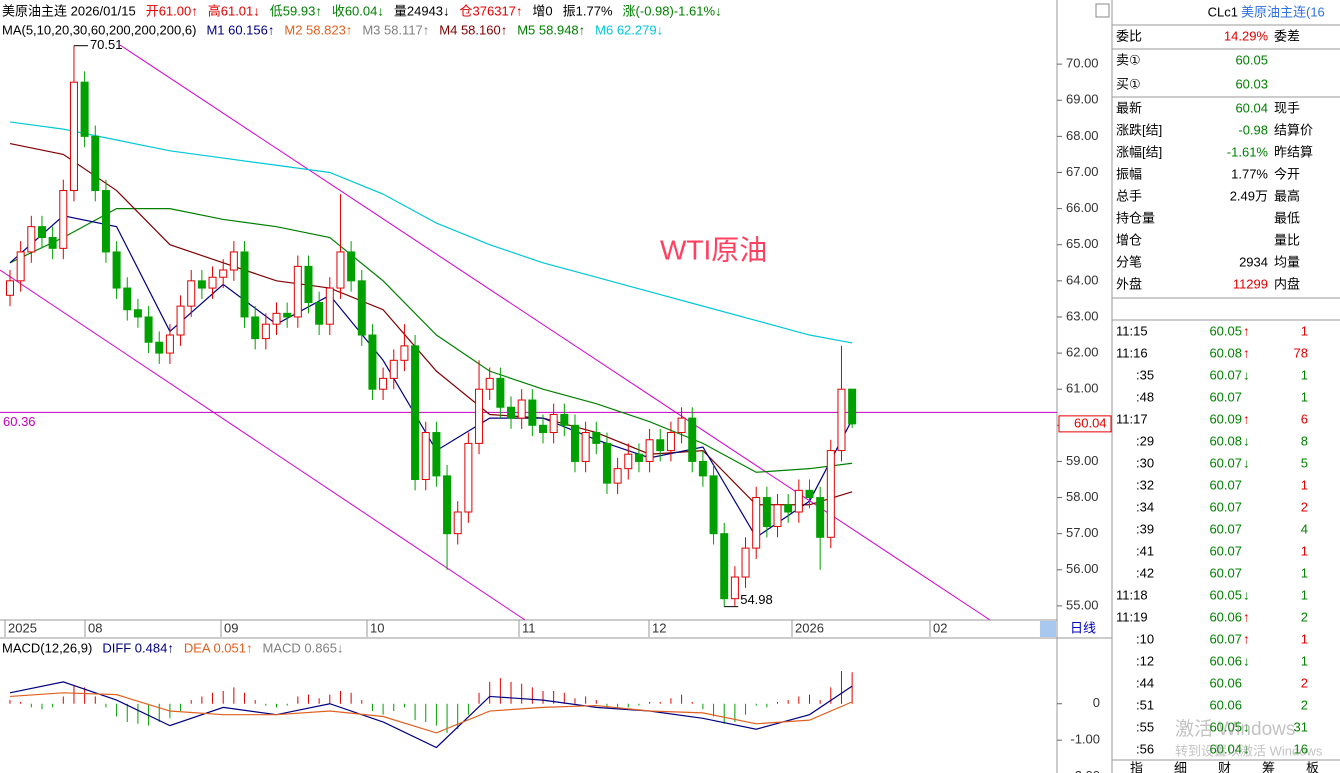 The width and height of the screenshot is (1340, 773). I want to click on tick-price: 60.05, so click(1225, 594).